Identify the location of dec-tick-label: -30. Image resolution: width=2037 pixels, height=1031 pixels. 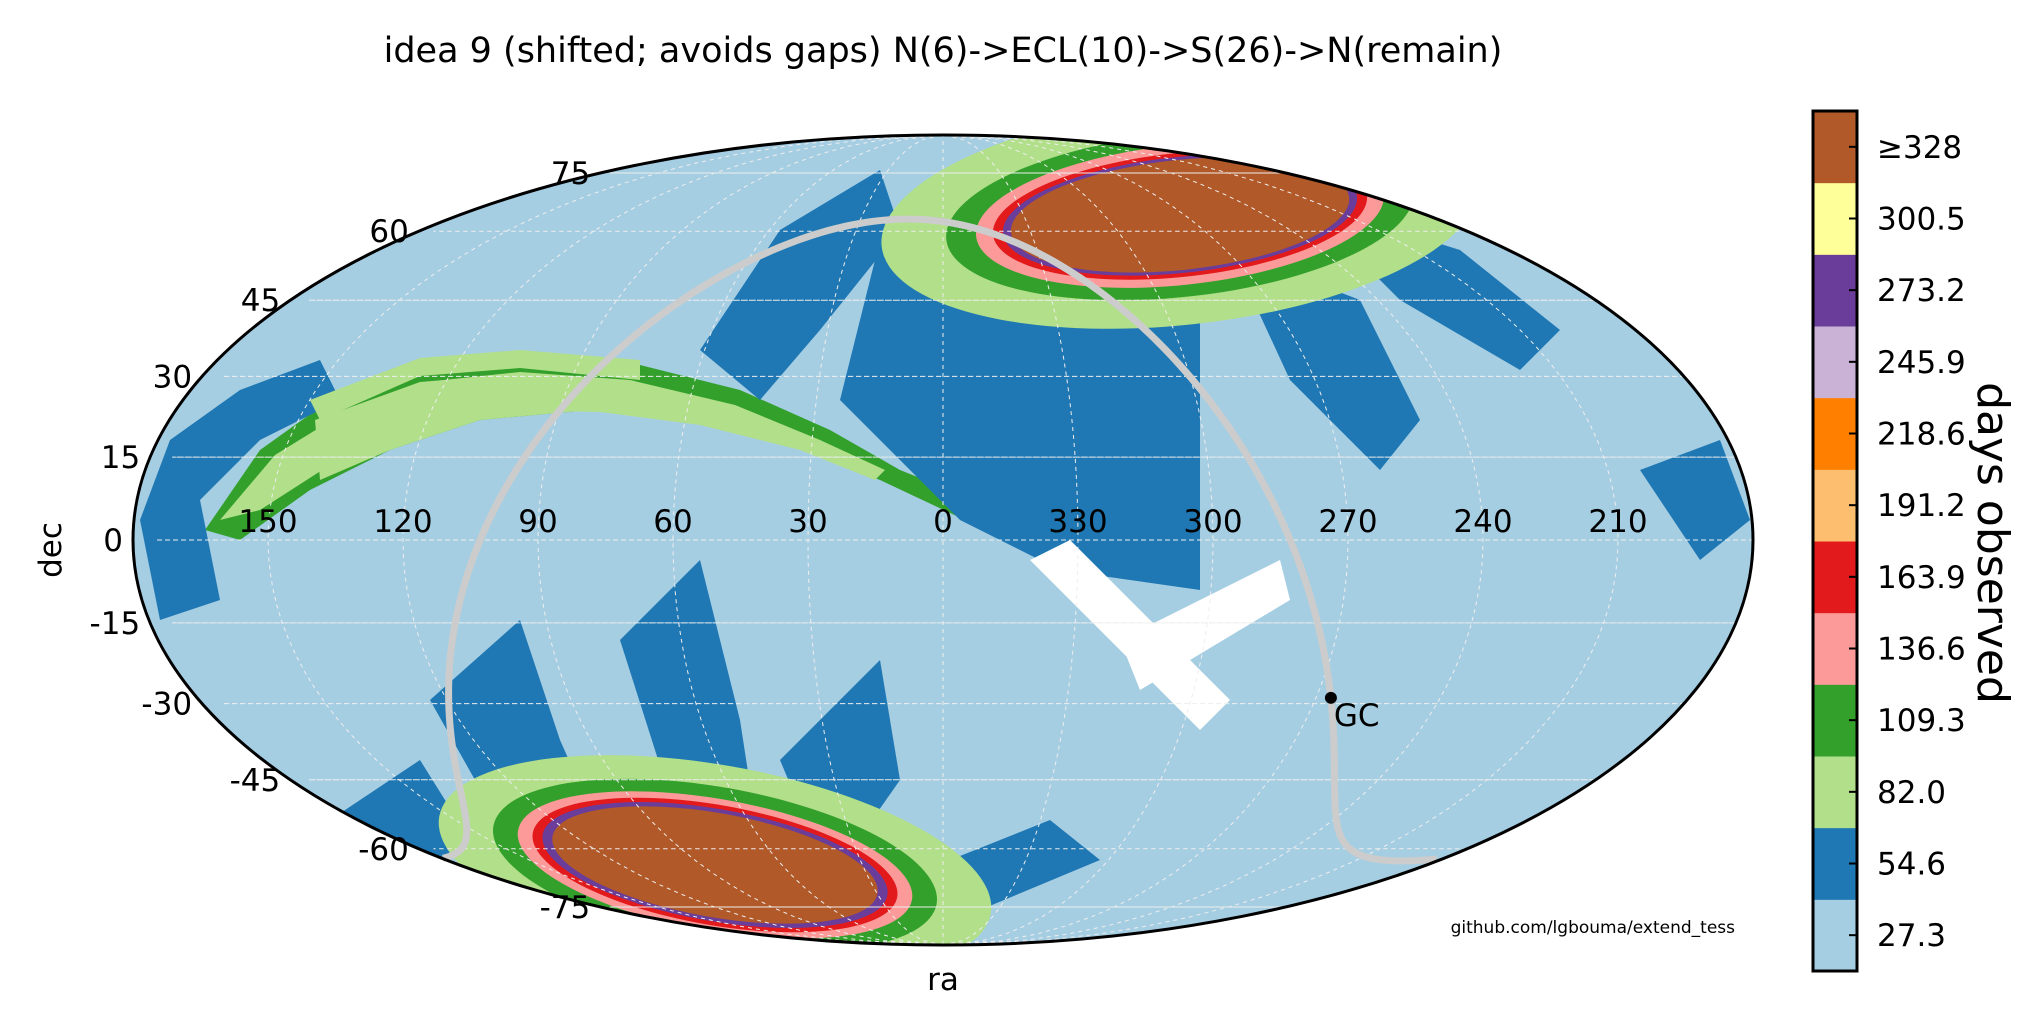
(166, 705).